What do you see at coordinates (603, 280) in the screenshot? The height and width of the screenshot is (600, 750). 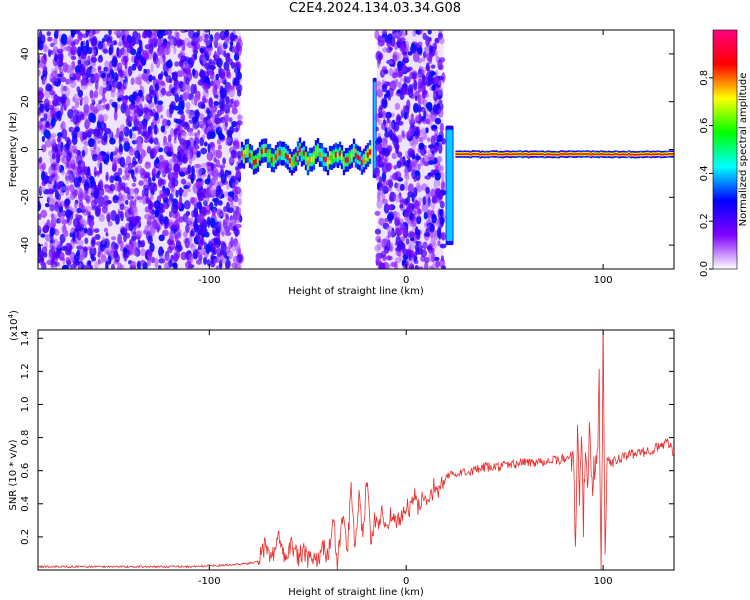 I see `x-tick-label: 100` at bounding box center [603, 280].